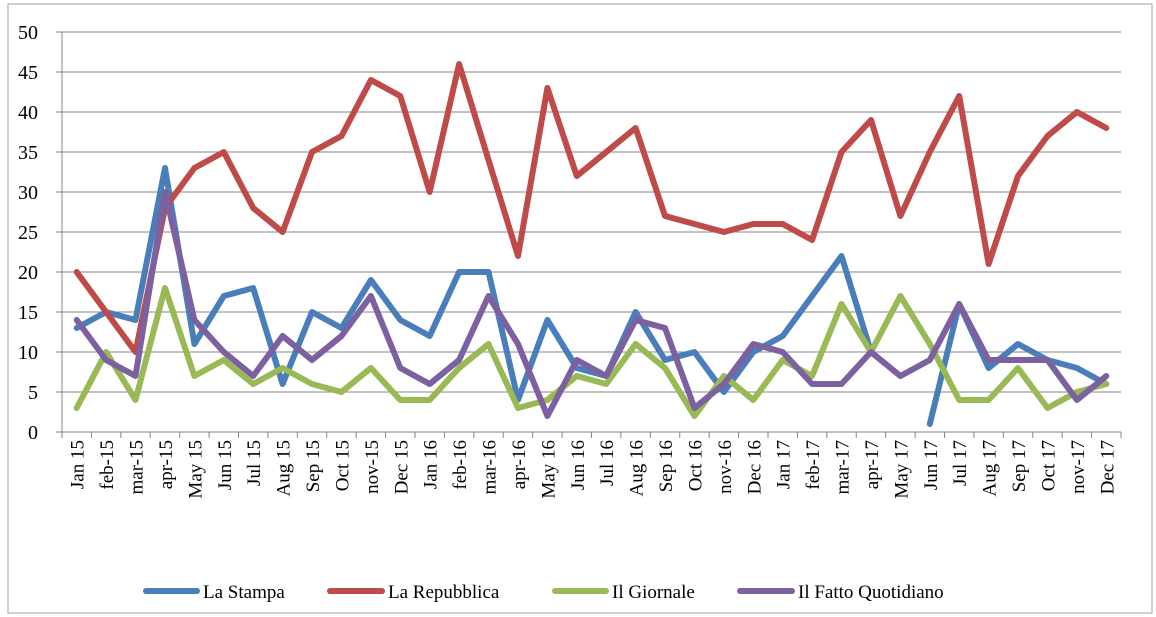 The image size is (1156, 617). Describe the element at coordinates (28, 113) in the screenshot. I see `y-tick-label: 40` at that location.